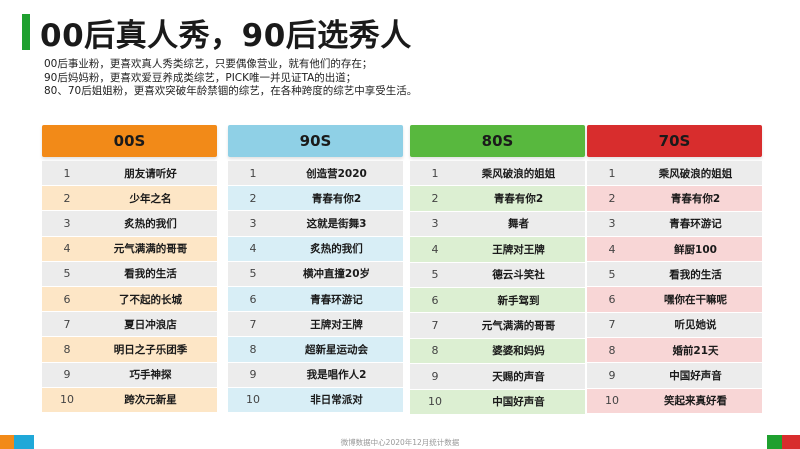 This screenshot has height=449, width=800. I want to click on show-name: 看我的生活, so click(695, 274).